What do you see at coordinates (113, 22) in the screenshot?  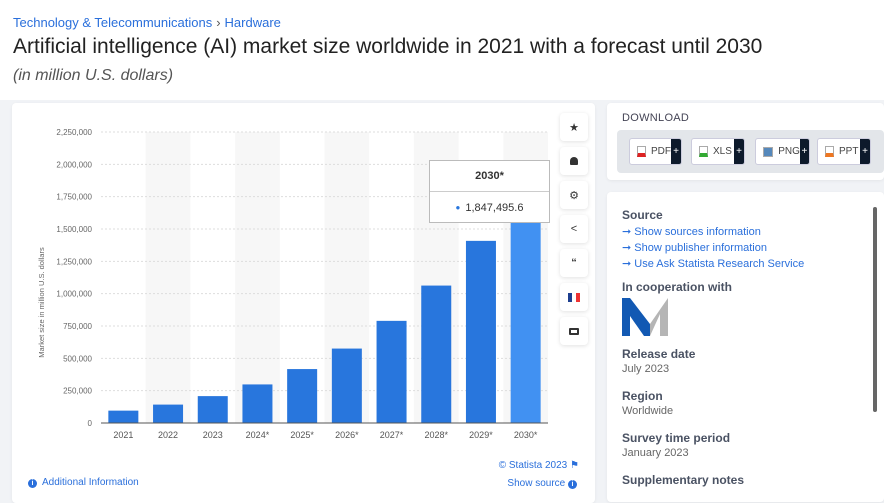 I see `breadcrumb-technology: Technology & Telecommunications` at bounding box center [113, 22].